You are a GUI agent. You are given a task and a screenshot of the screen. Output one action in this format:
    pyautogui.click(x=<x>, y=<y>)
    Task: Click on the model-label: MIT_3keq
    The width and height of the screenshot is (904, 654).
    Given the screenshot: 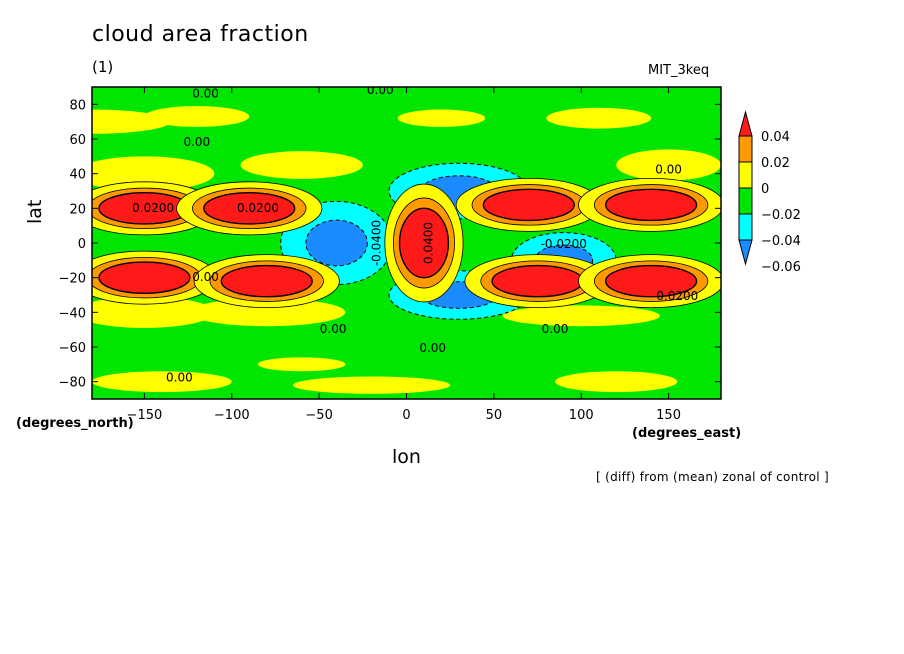 What is the action you would take?
    pyautogui.click(x=679, y=70)
    